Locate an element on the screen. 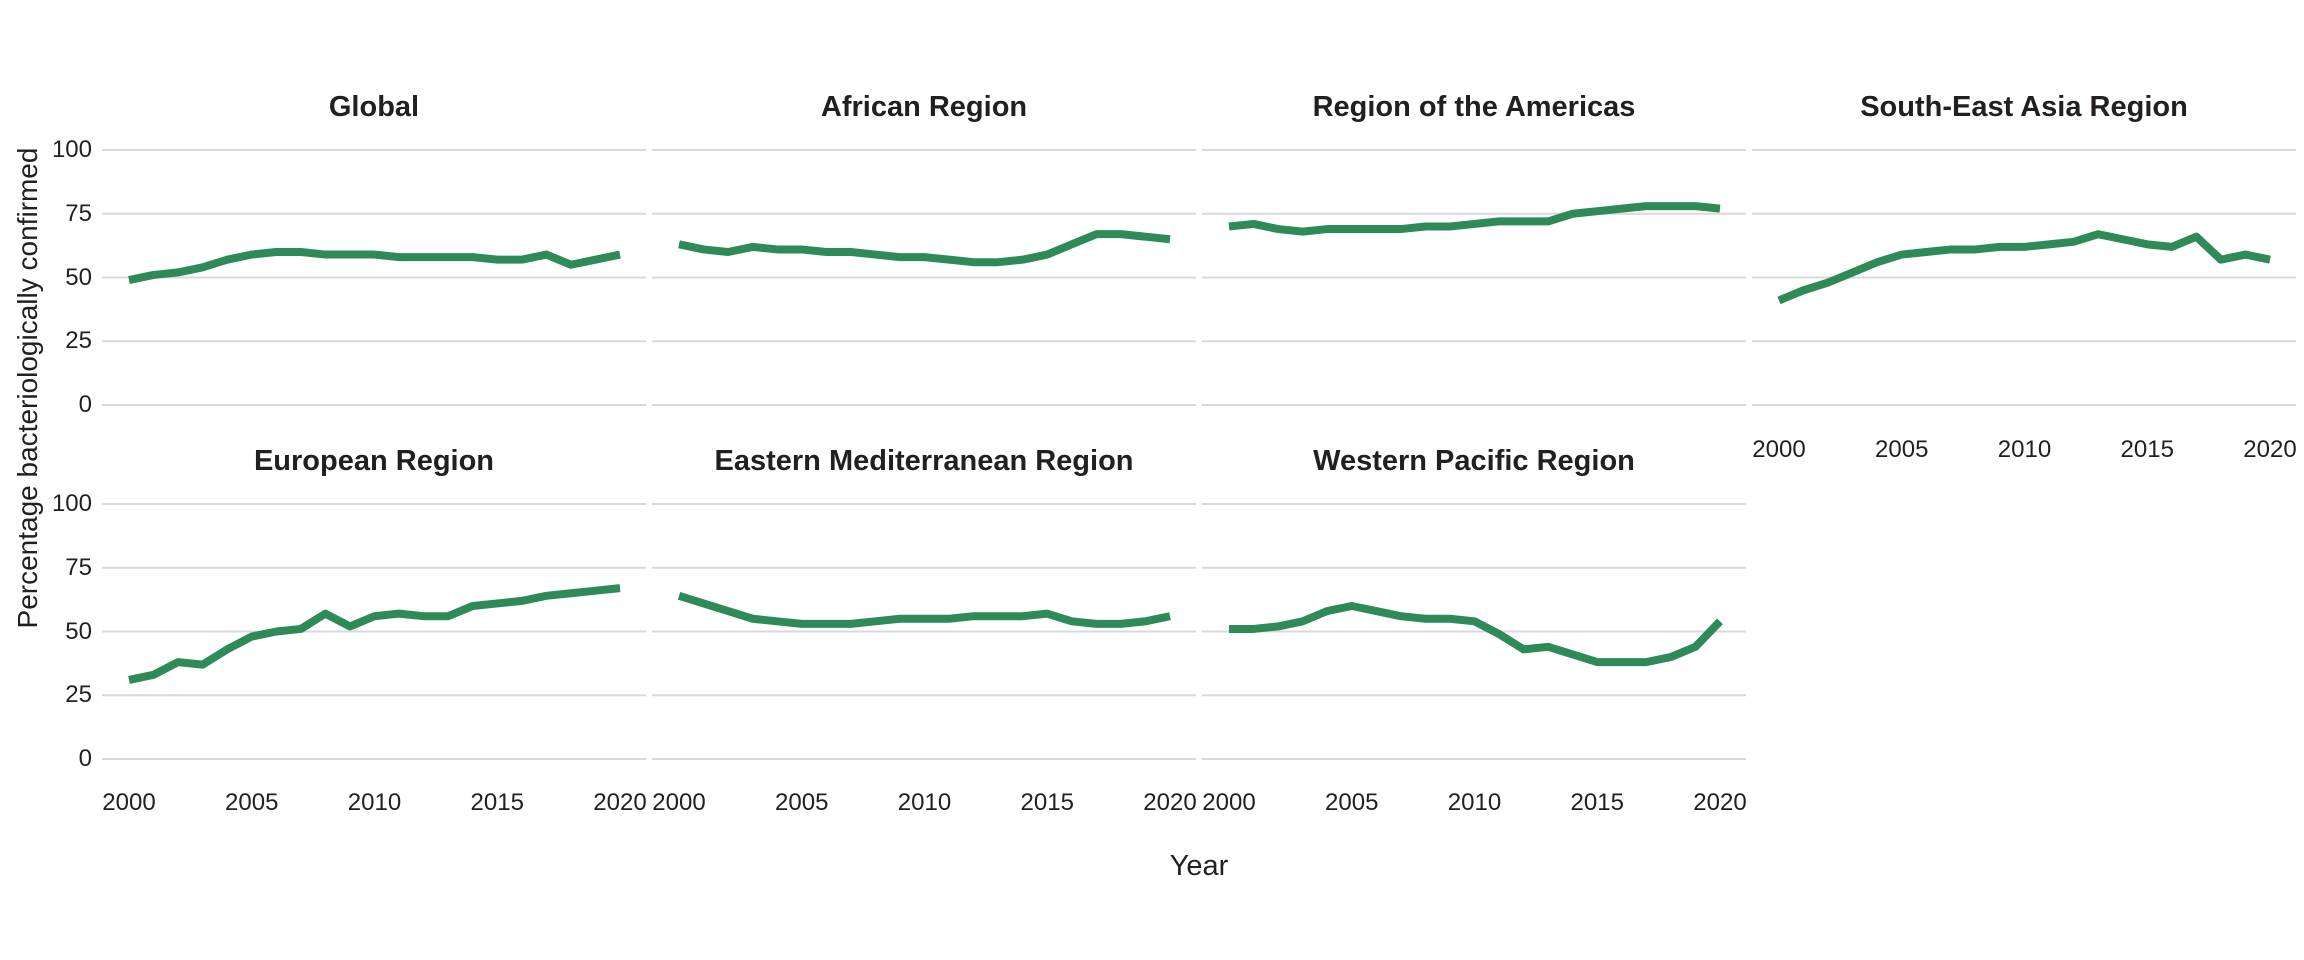 This screenshot has width=2304, height=960. panel-title: European Region is located at coordinates (374, 461).